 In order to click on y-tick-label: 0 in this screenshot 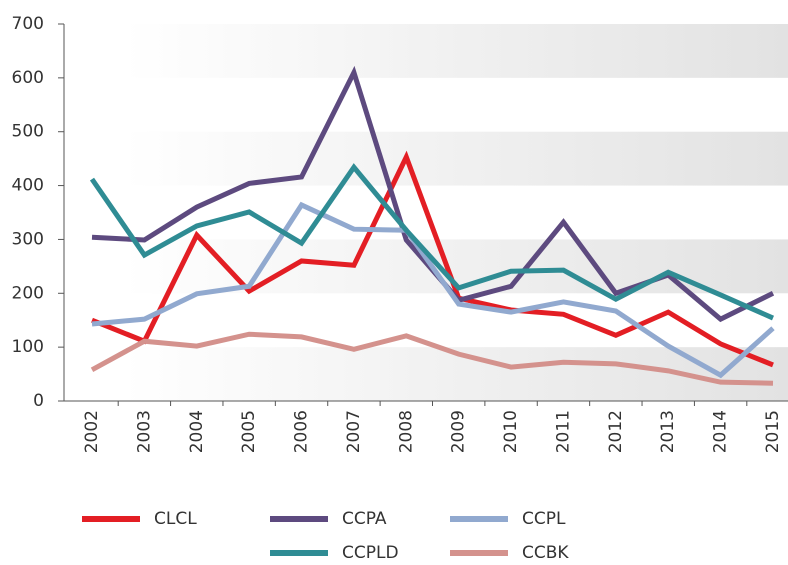, I will do `click(38, 401)`.